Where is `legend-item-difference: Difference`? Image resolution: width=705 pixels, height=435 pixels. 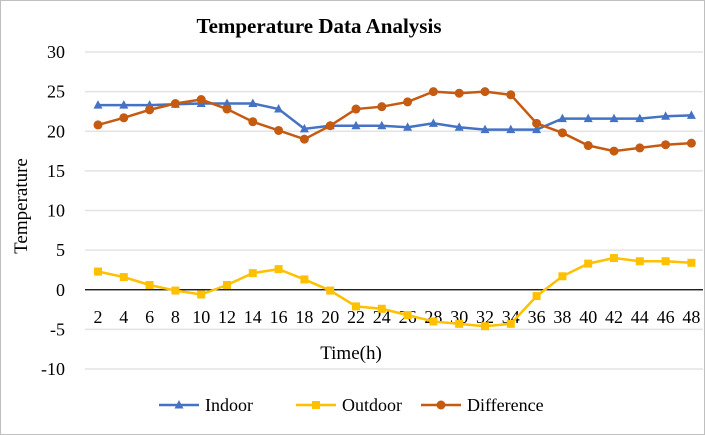
legend-item-difference: Difference is located at coordinates (482, 405).